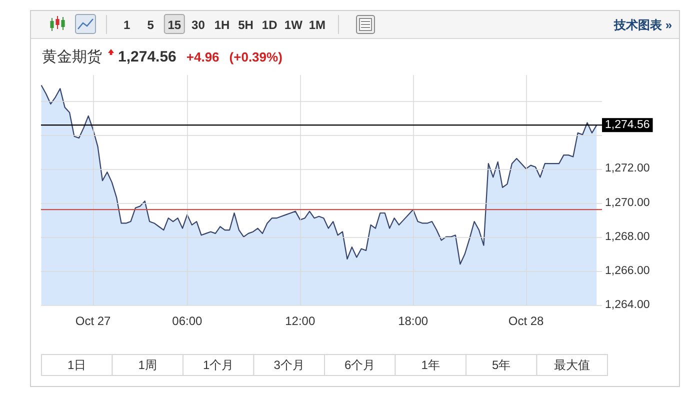  What do you see at coordinates (300, 321) in the screenshot?
I see `x-tick-label: 12:00` at bounding box center [300, 321].